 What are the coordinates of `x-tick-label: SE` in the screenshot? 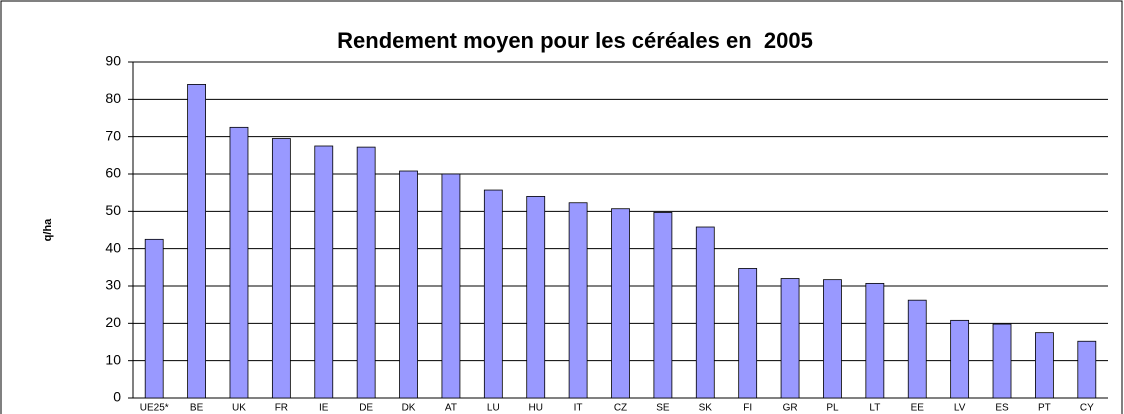 It's located at (663, 408).